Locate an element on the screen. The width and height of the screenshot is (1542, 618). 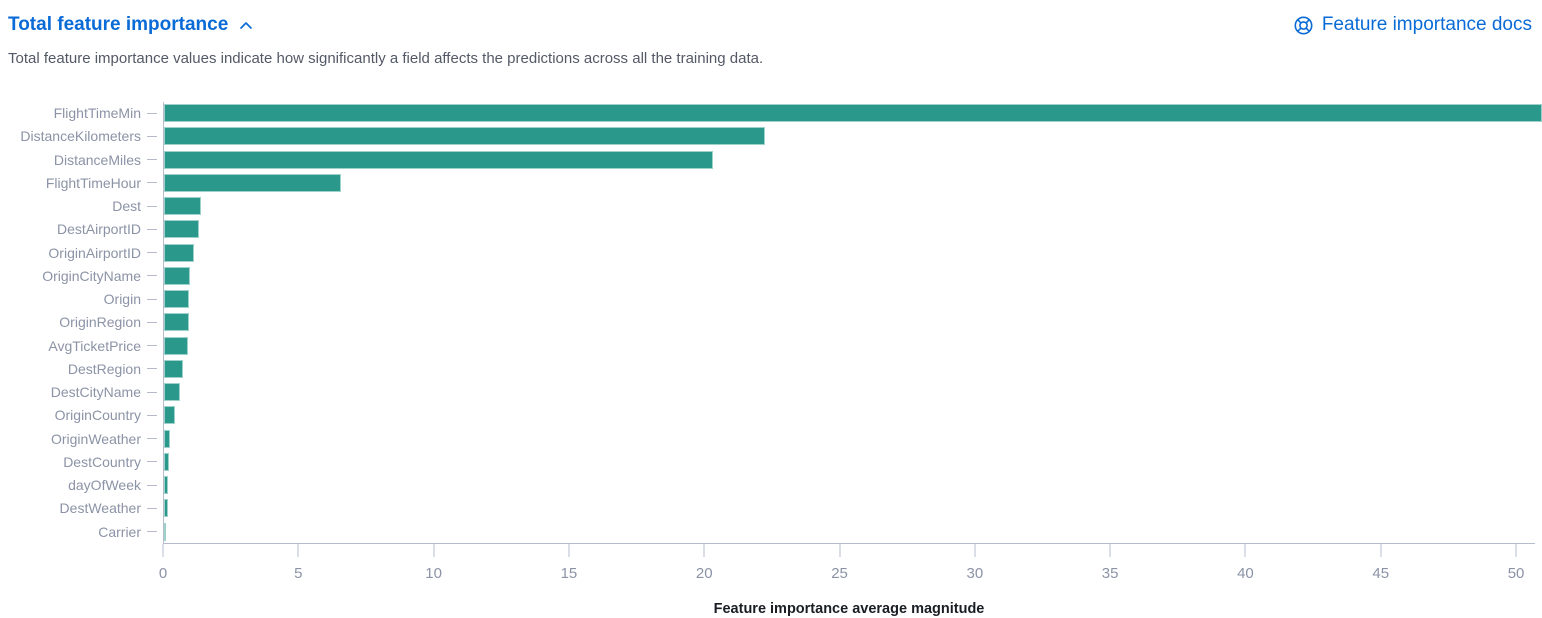
chart-row: DestAirportID is located at coordinates (771, 229).